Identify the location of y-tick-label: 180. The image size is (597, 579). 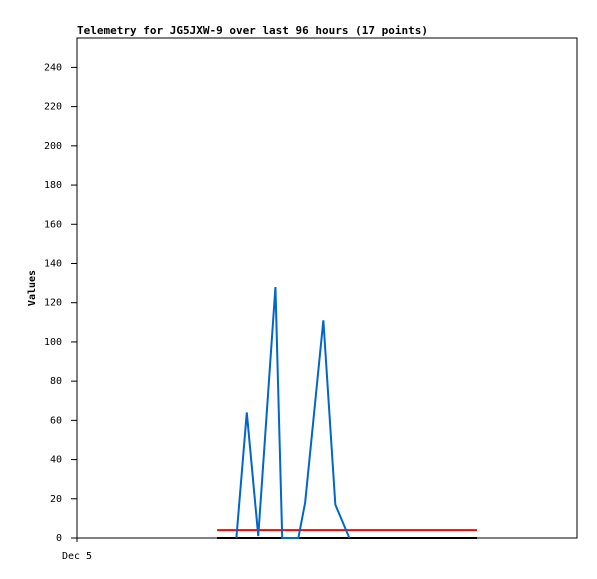
(53, 185).